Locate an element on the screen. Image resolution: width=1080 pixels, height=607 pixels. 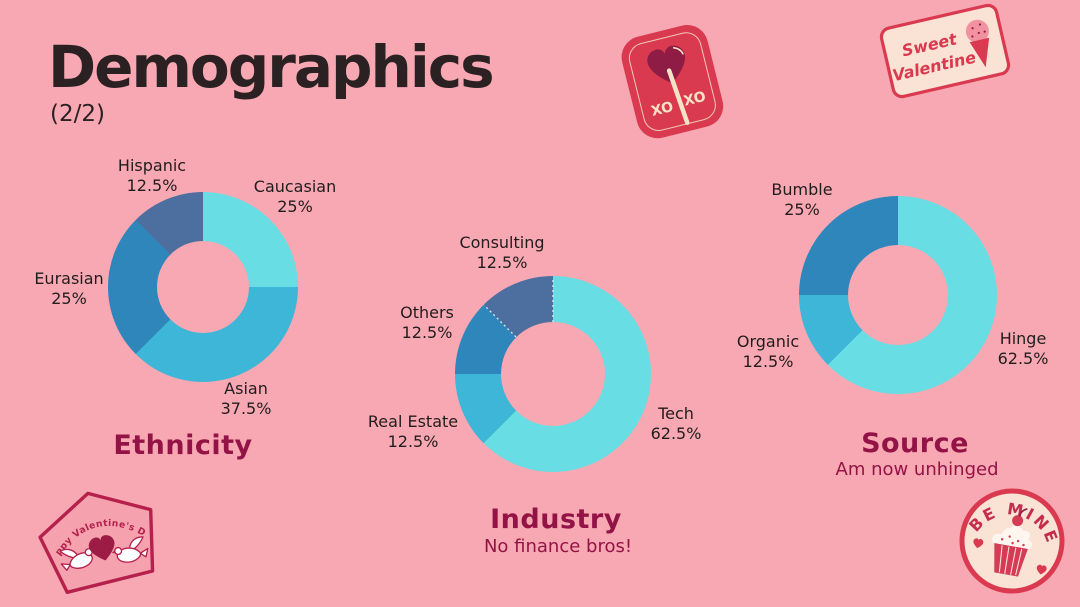
happy-valentines-envelope-sticker: Happy Valentine's Day is located at coordinates (89, 534).